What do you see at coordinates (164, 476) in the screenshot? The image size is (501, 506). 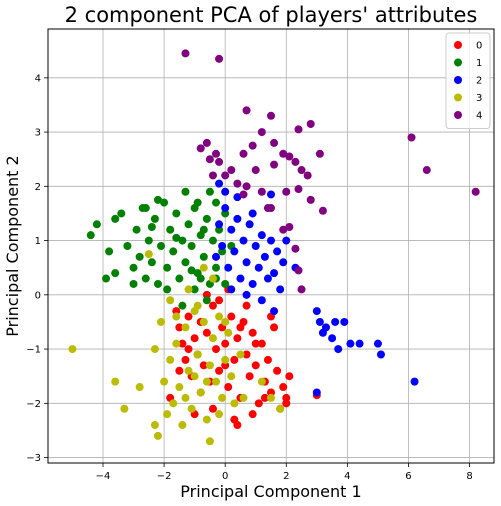 I see `x-tick-label: −2` at bounding box center [164, 476].